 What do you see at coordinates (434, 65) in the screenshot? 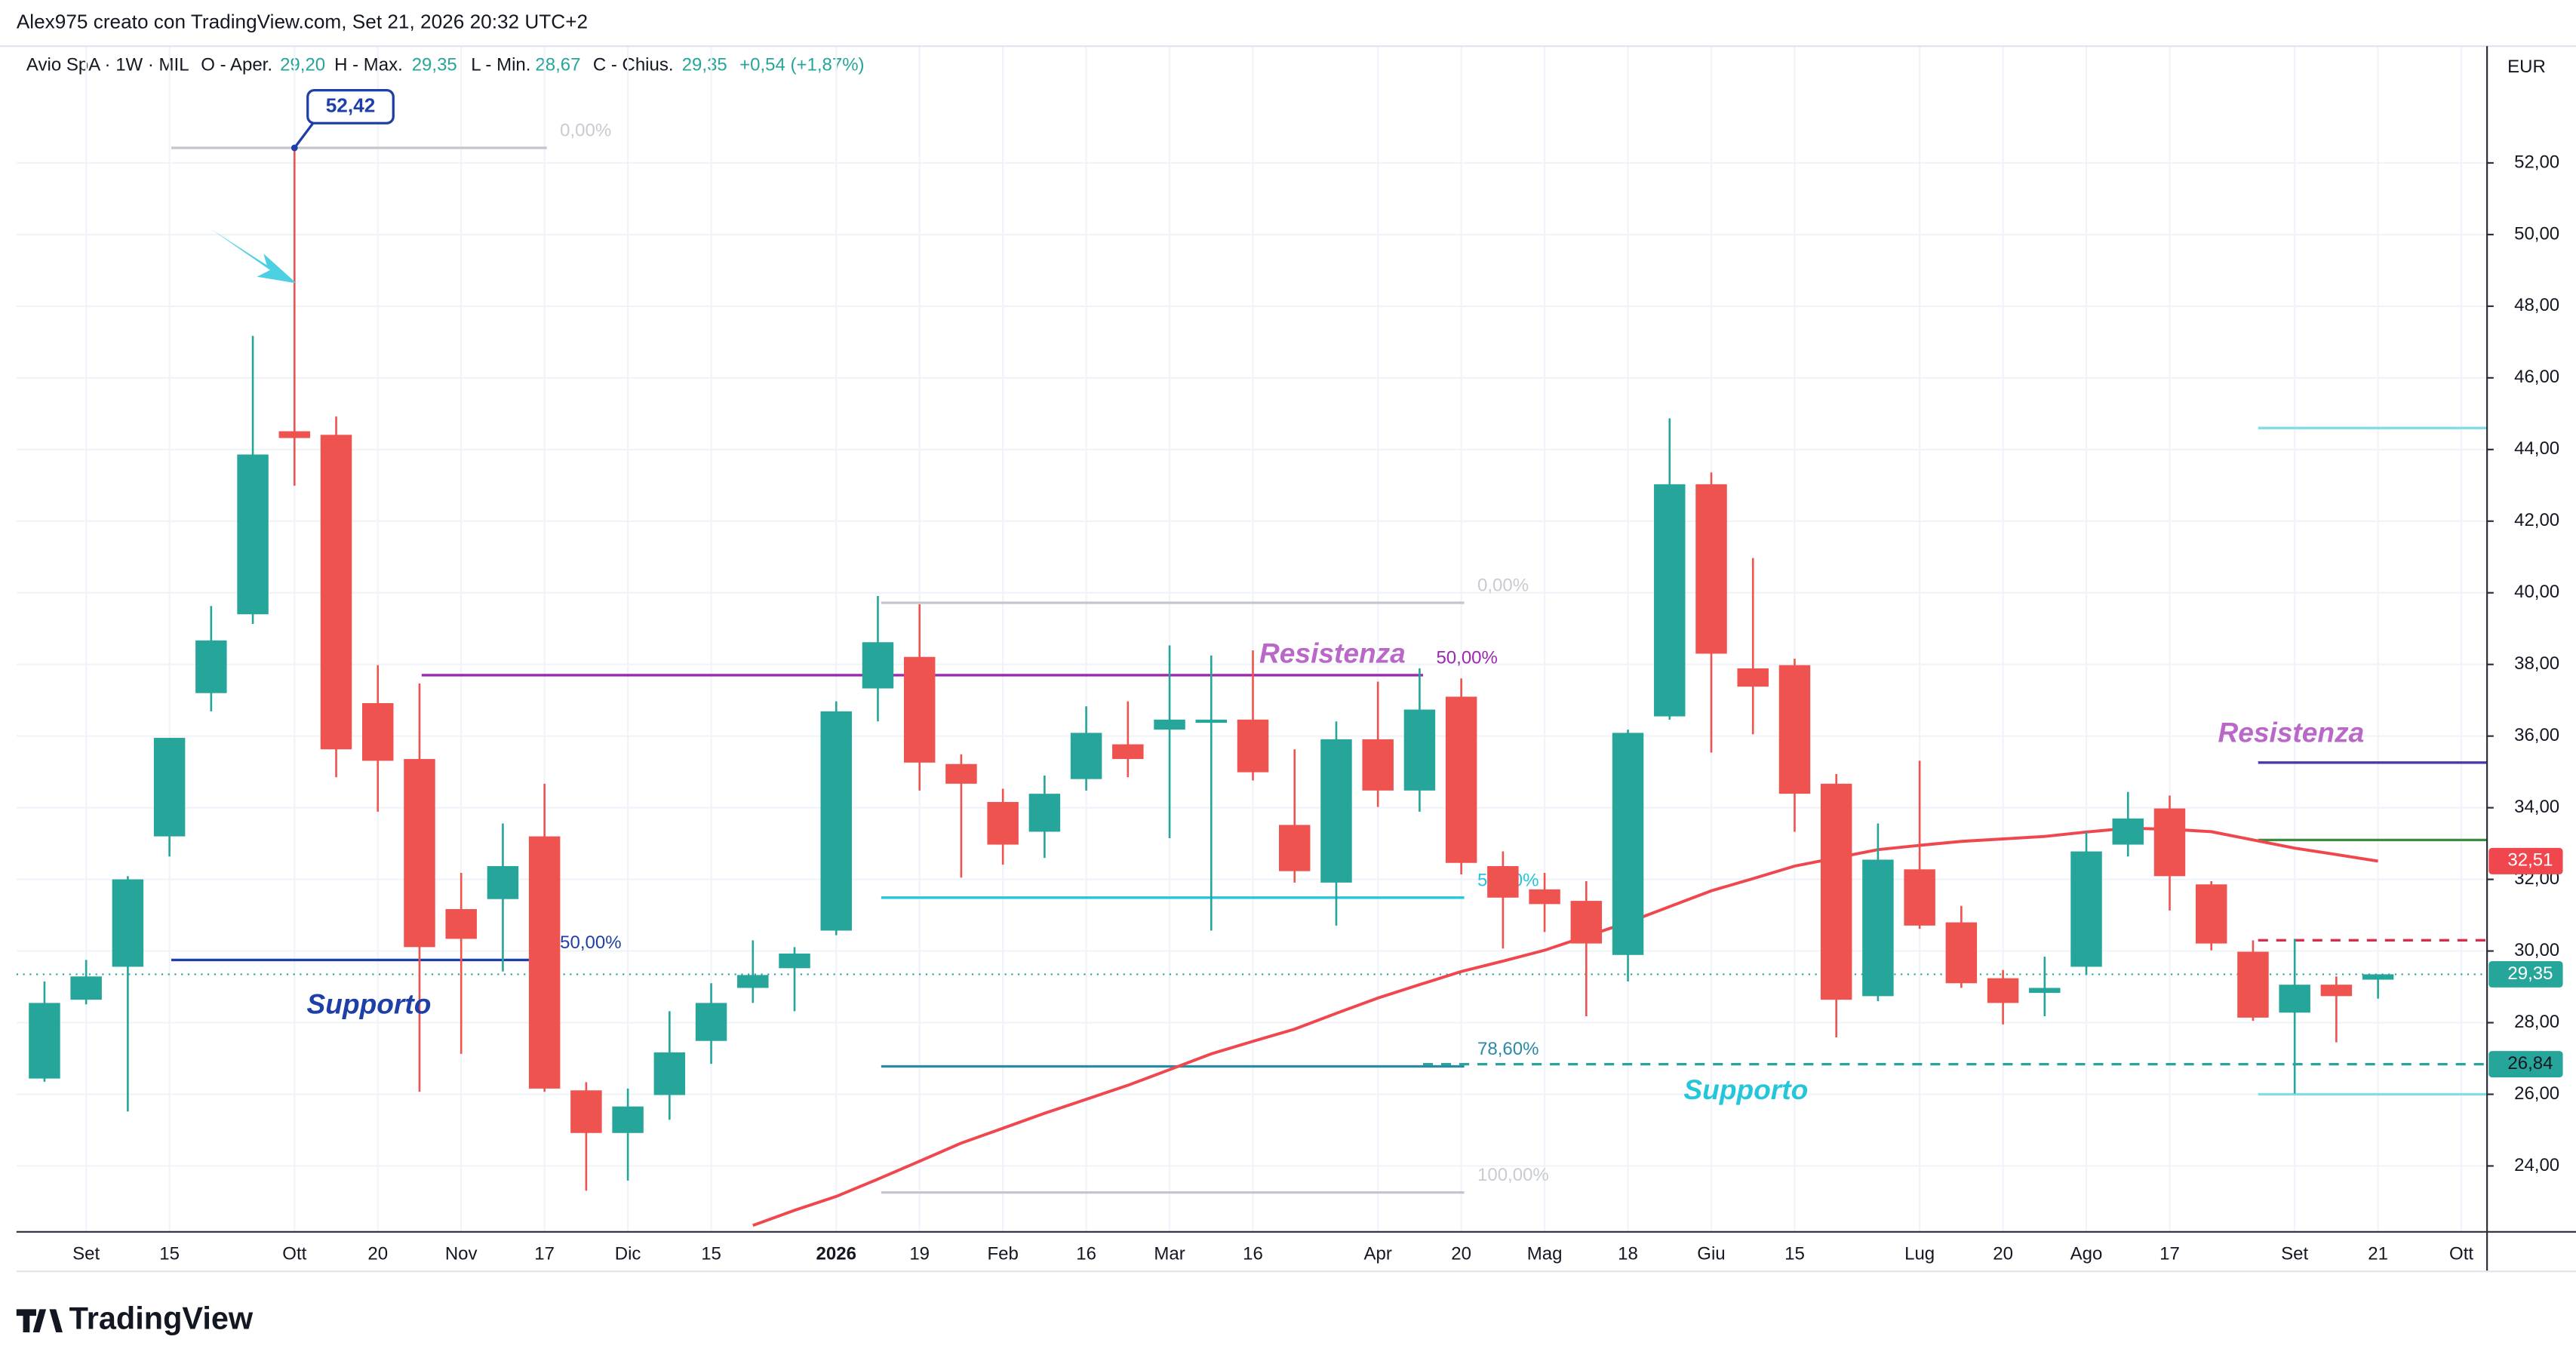
I see `high-value: 29,35` at bounding box center [434, 65].